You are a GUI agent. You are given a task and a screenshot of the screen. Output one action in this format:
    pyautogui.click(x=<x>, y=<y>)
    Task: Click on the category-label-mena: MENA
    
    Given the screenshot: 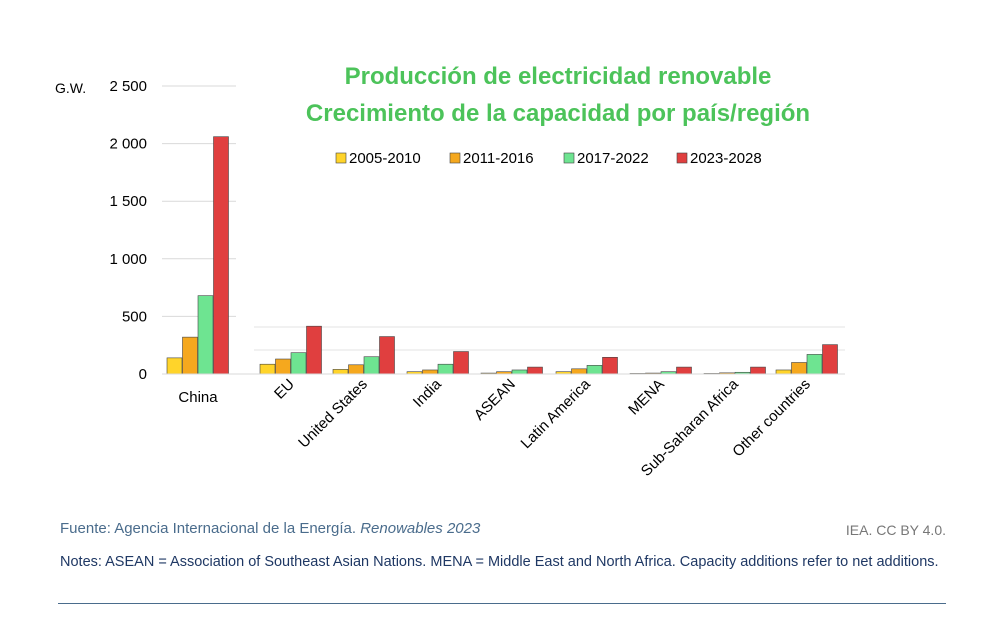 What is the action you would take?
    pyautogui.click(x=646, y=397)
    